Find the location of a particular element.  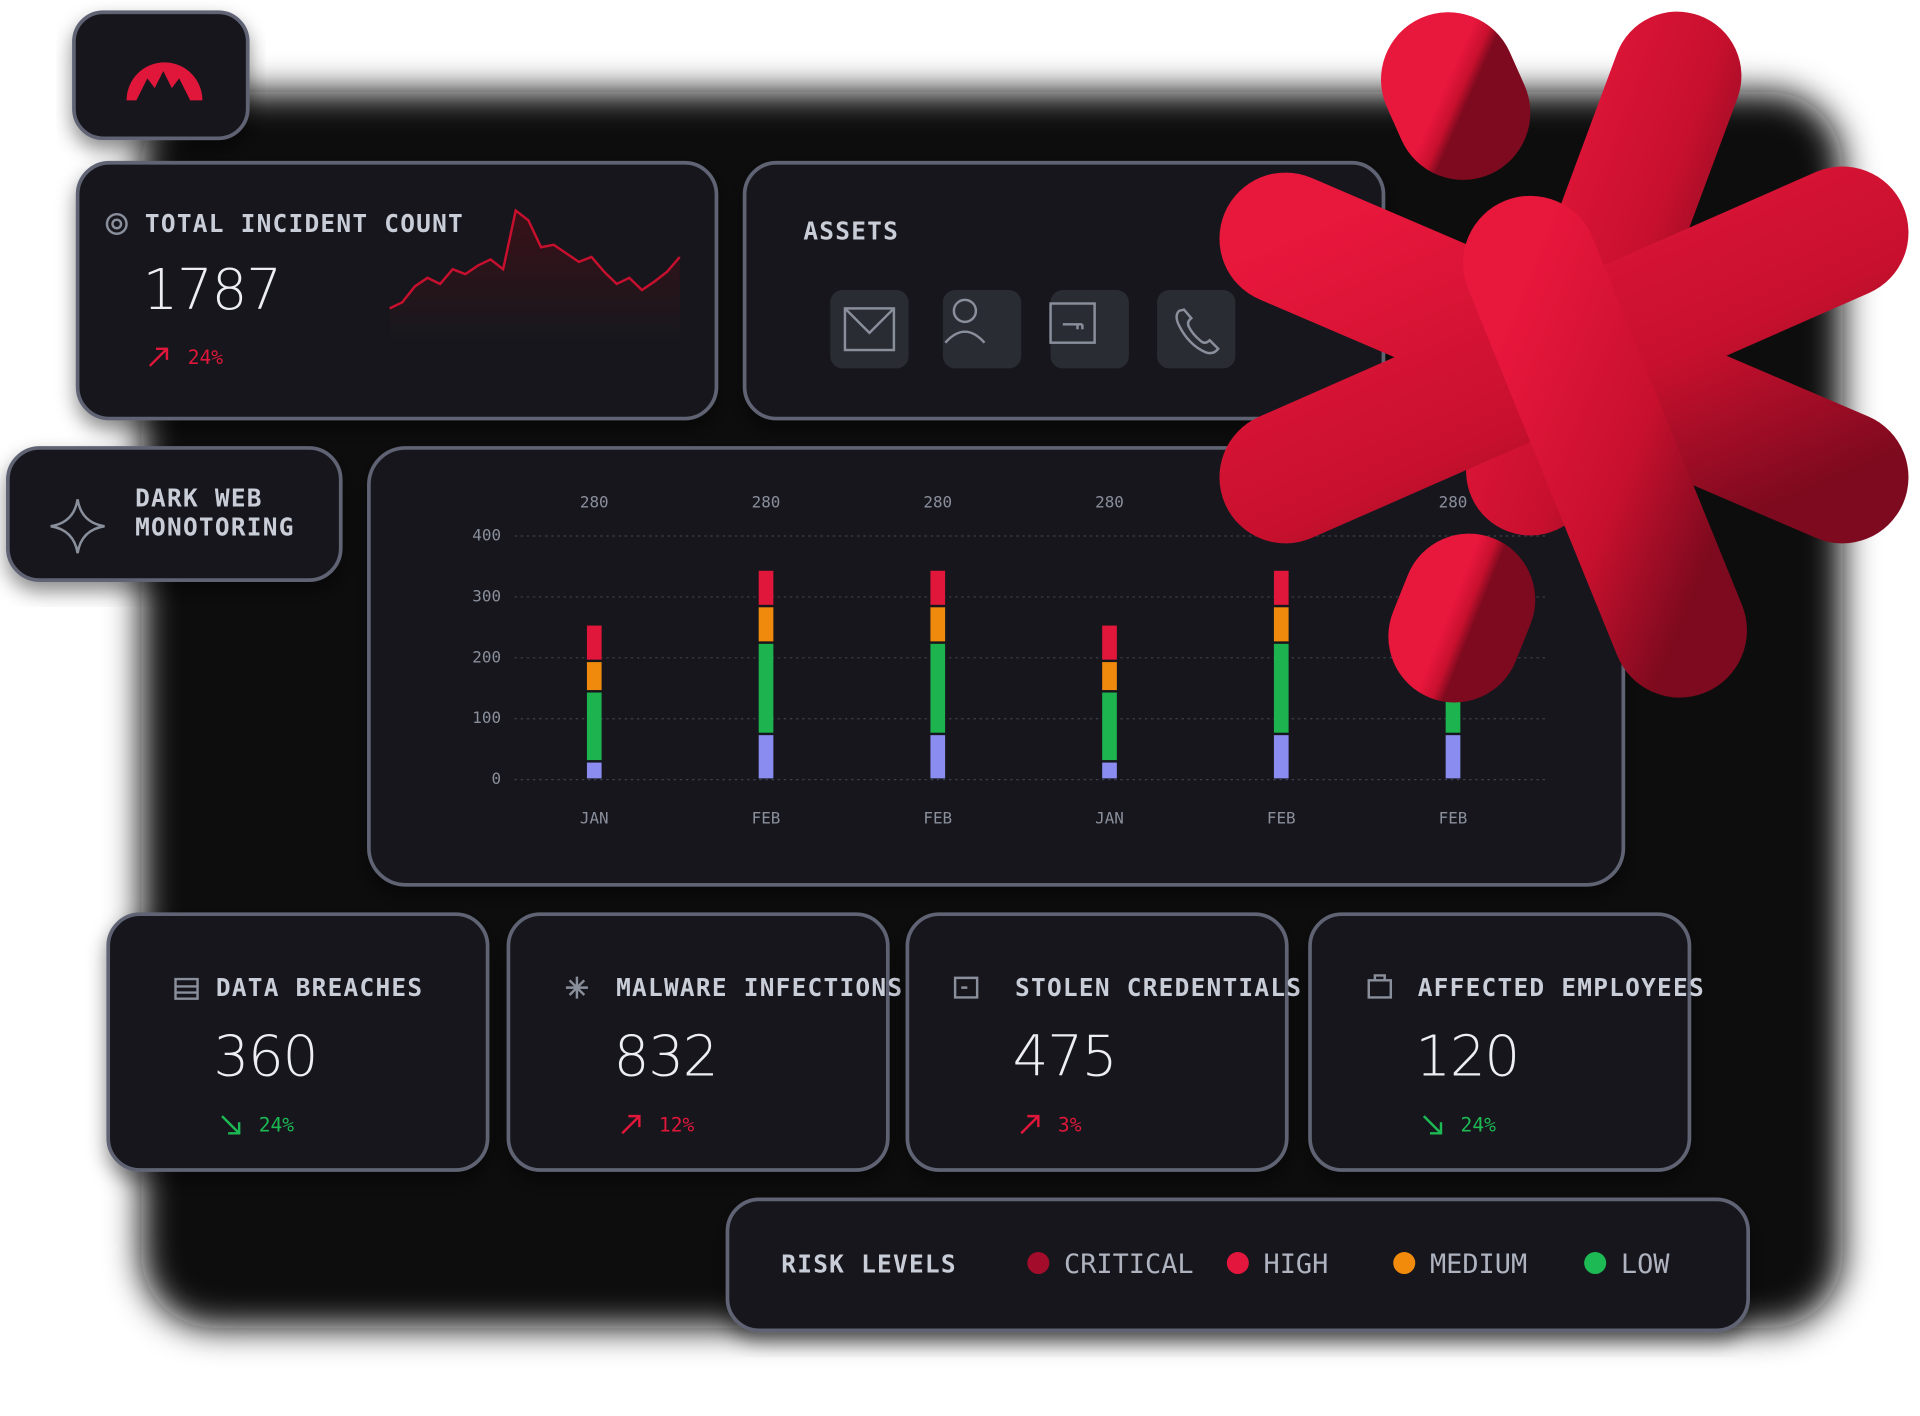

stat-value: 360 is located at coordinates (265, 1056).